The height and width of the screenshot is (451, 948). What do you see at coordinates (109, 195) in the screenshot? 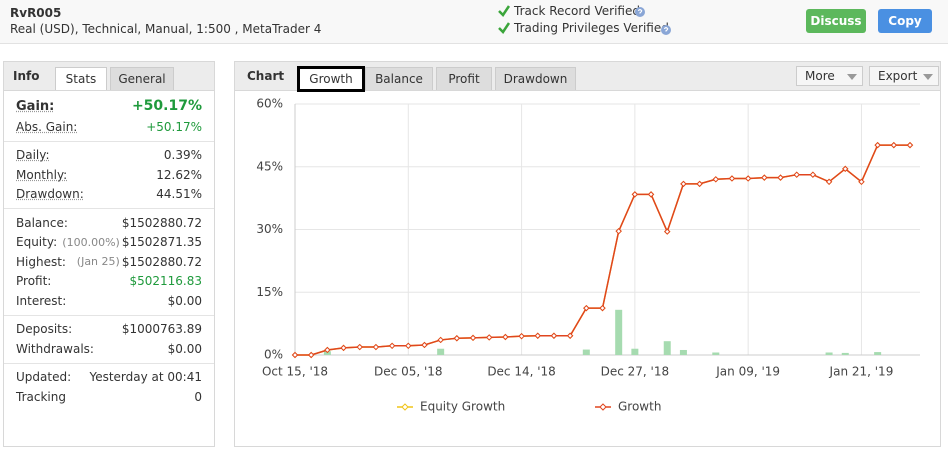
I see `stats-row: Drawdown: 44.51%` at bounding box center [109, 195].